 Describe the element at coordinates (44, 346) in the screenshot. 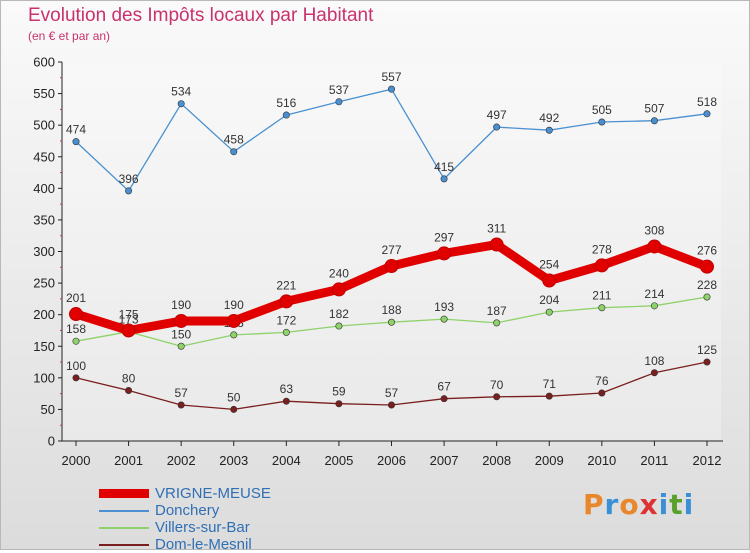

I see `y-tick-label: 150` at that location.